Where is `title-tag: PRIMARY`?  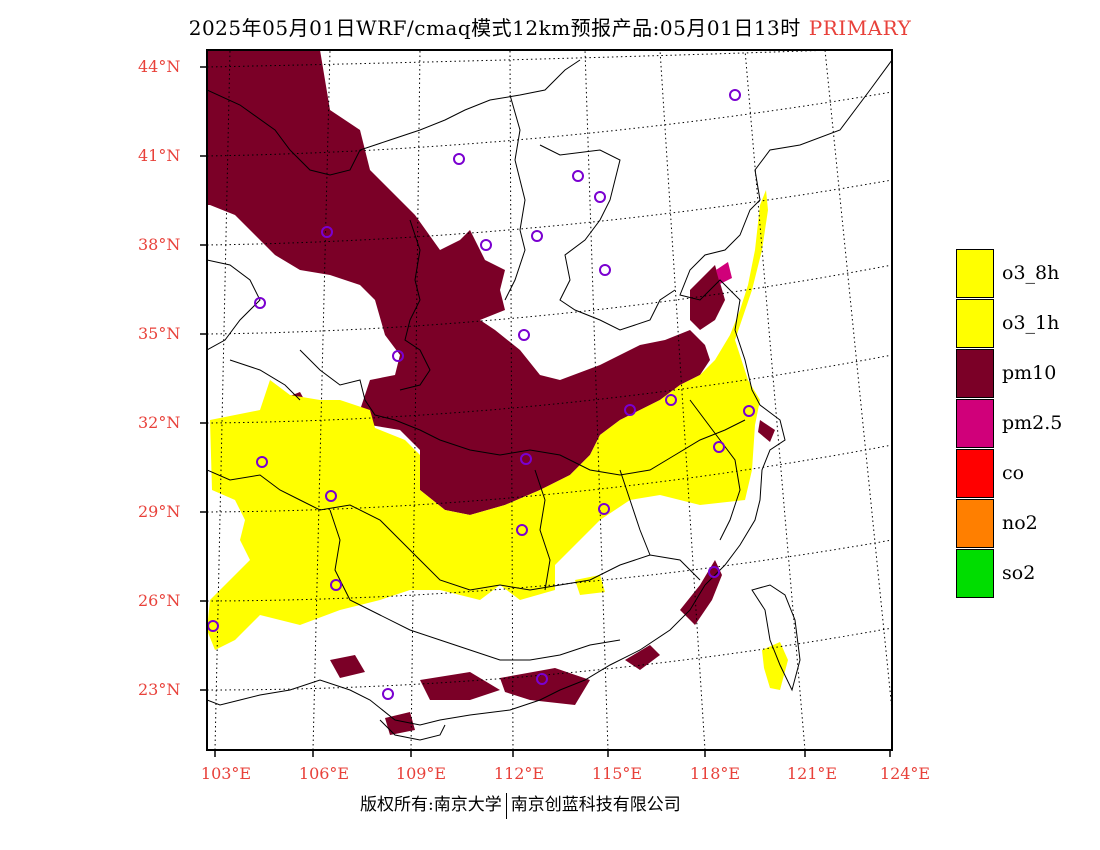
title-tag: PRIMARY is located at coordinates (860, 28).